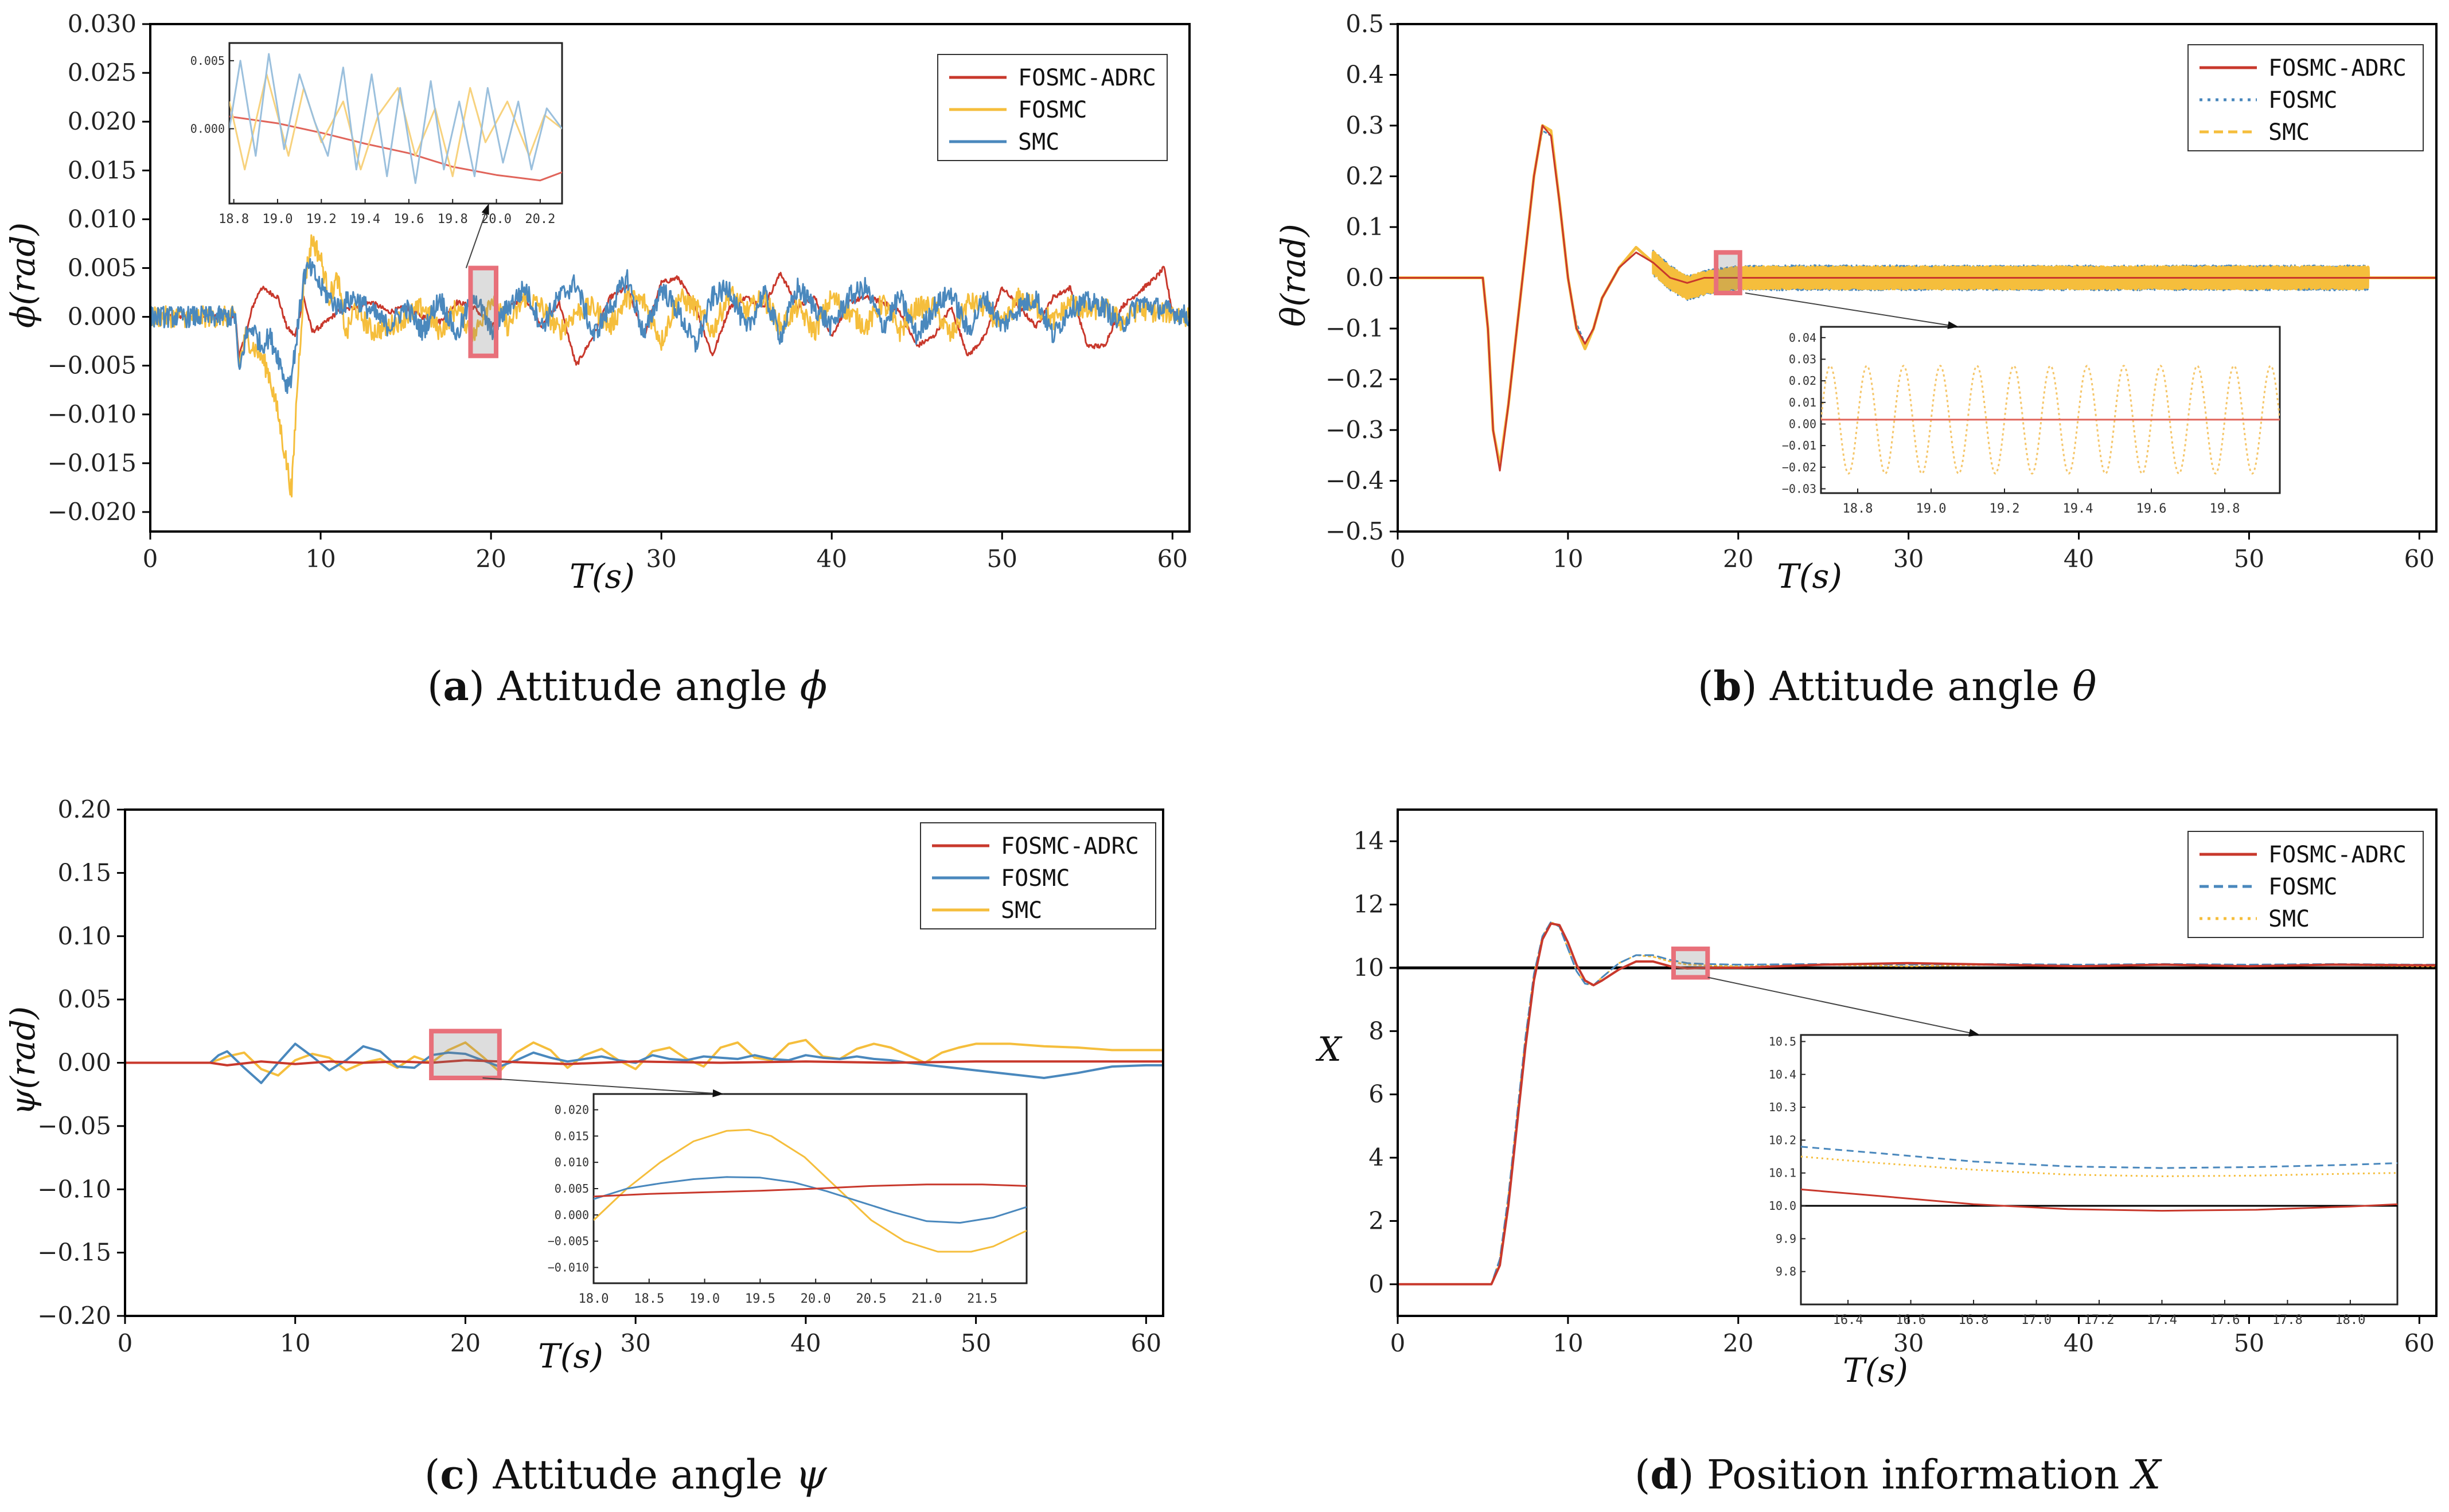  Describe the element at coordinates (806, 1343) in the screenshot. I see `x-tick-label: 40` at that location.